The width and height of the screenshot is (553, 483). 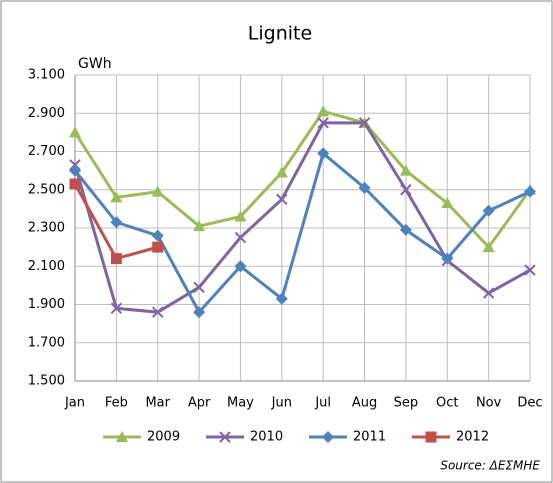 I want to click on x-tick-label: May, so click(x=240, y=403).